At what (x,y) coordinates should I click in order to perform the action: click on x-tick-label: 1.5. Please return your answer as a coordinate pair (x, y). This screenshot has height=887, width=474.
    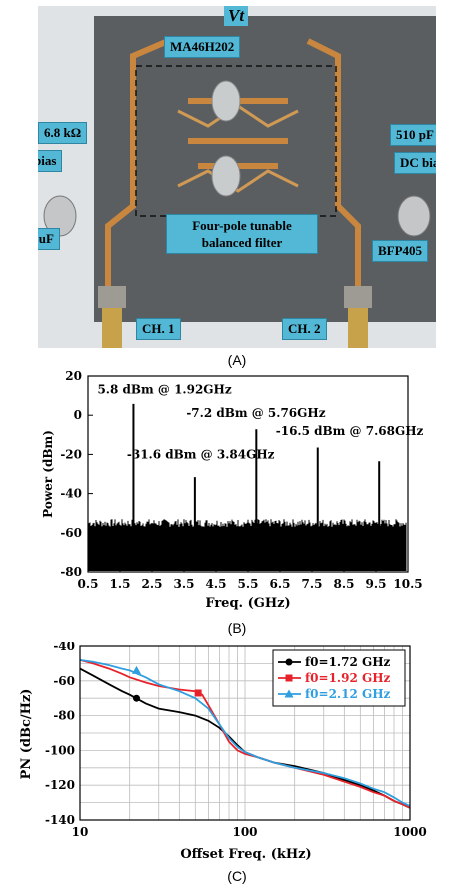
    Looking at the image, I should click on (120, 584).